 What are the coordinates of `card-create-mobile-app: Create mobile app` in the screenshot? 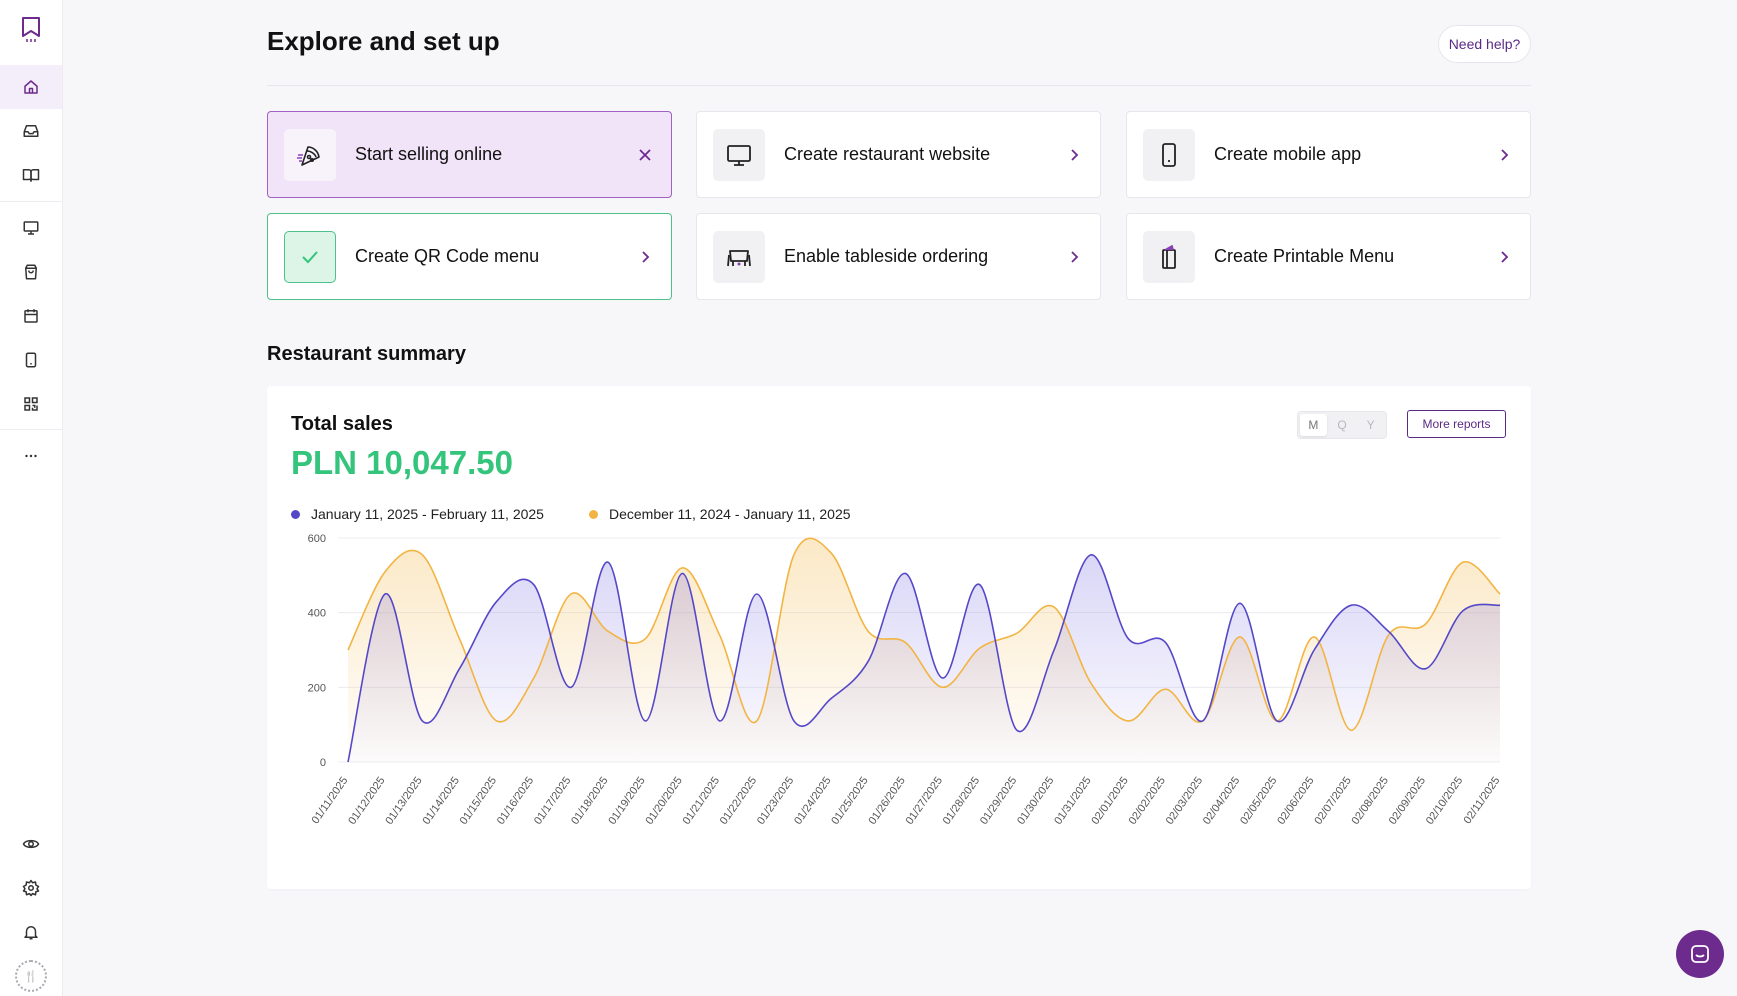 It's located at (1328, 154).